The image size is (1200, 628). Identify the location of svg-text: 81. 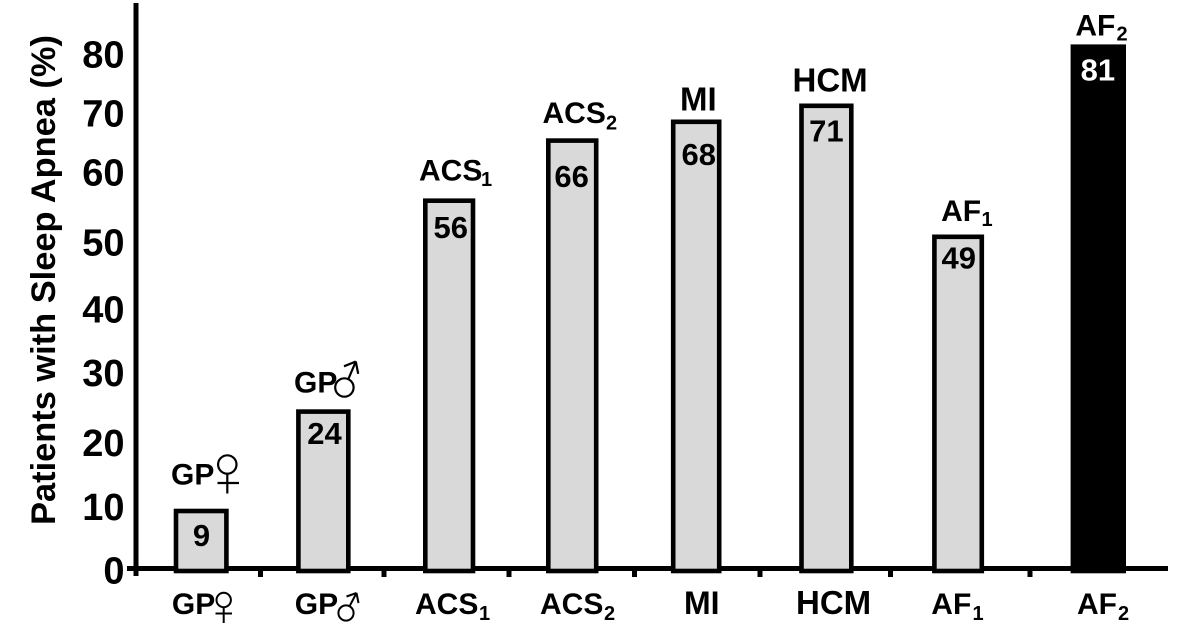
(1098, 70).